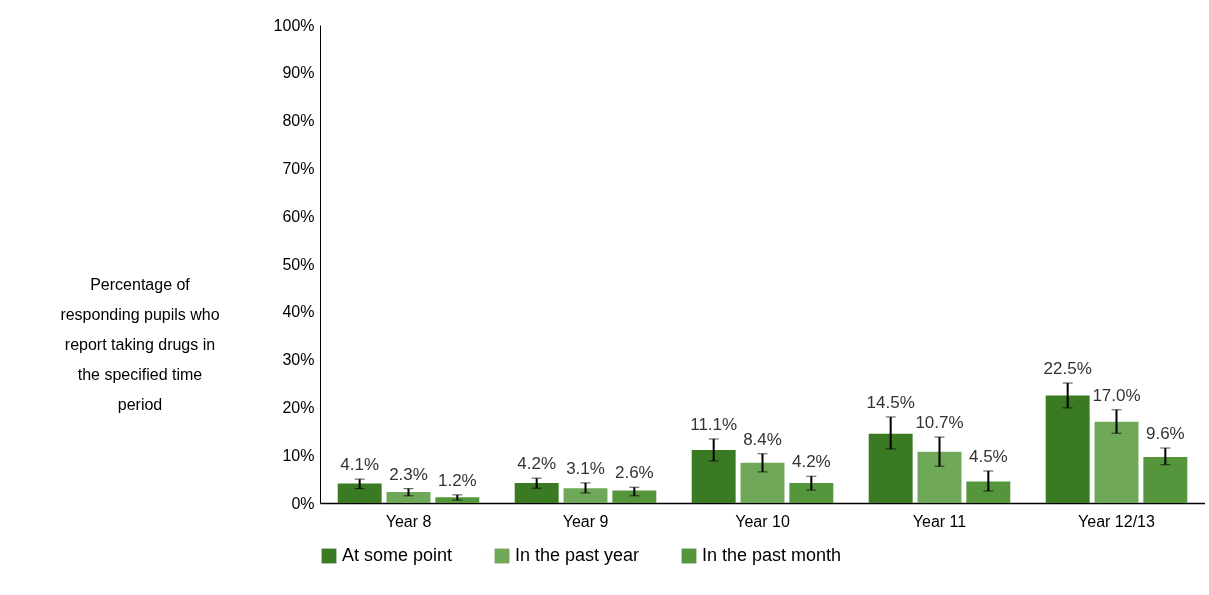 The width and height of the screenshot is (1209, 595). Describe the element at coordinates (294, 25) in the screenshot. I see `y-tick-label: 100%` at that location.